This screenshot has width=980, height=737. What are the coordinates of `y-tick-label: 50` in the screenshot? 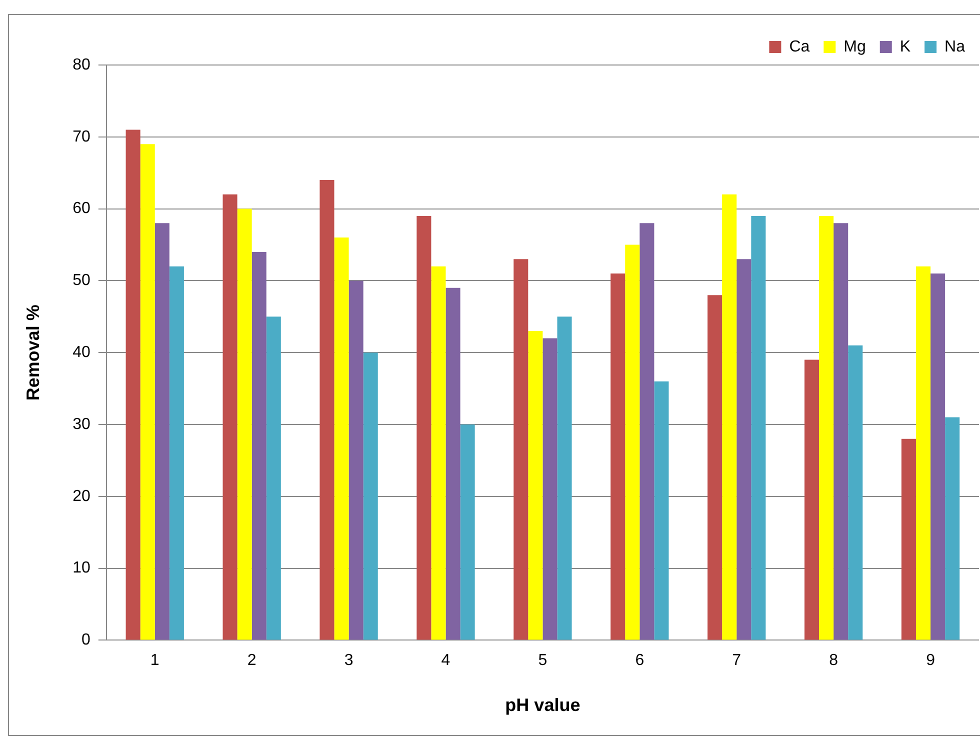 It's located at (81, 281).